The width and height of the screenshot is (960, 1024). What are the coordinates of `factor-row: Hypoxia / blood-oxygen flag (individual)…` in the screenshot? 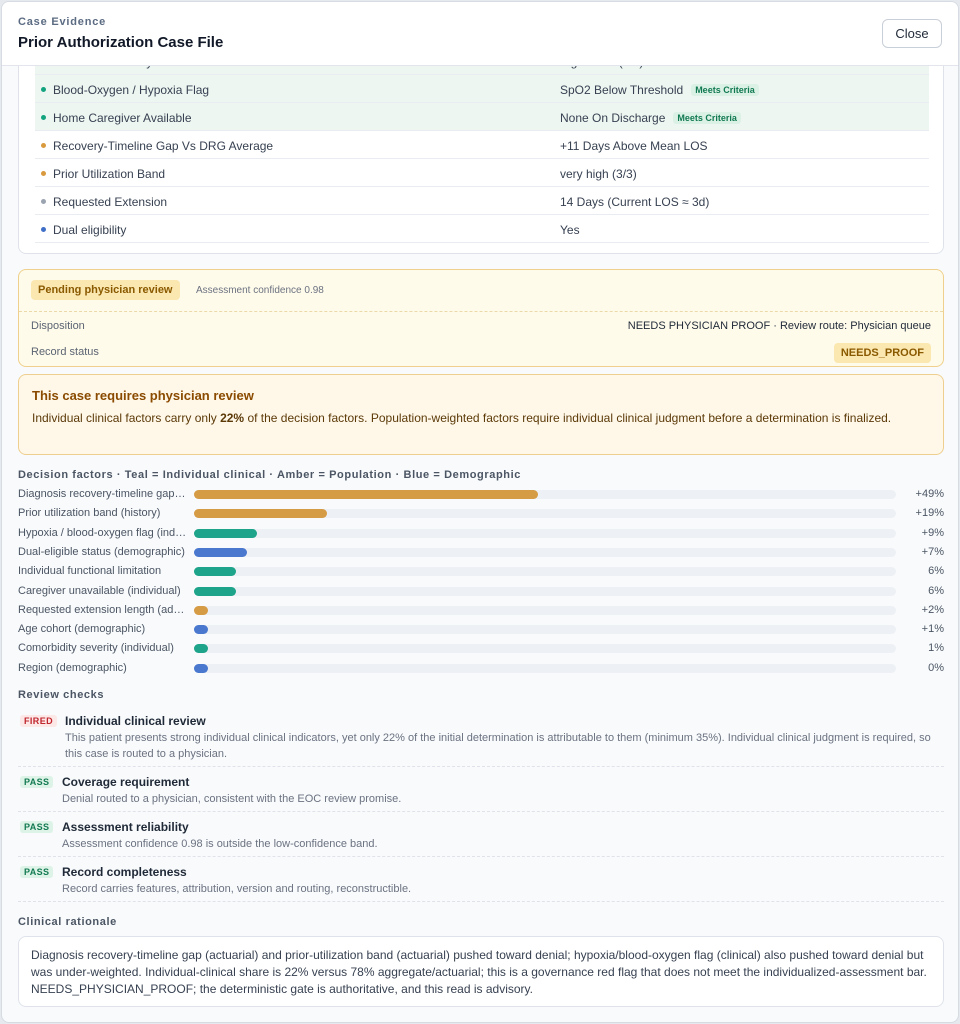 It's located at (481, 533).